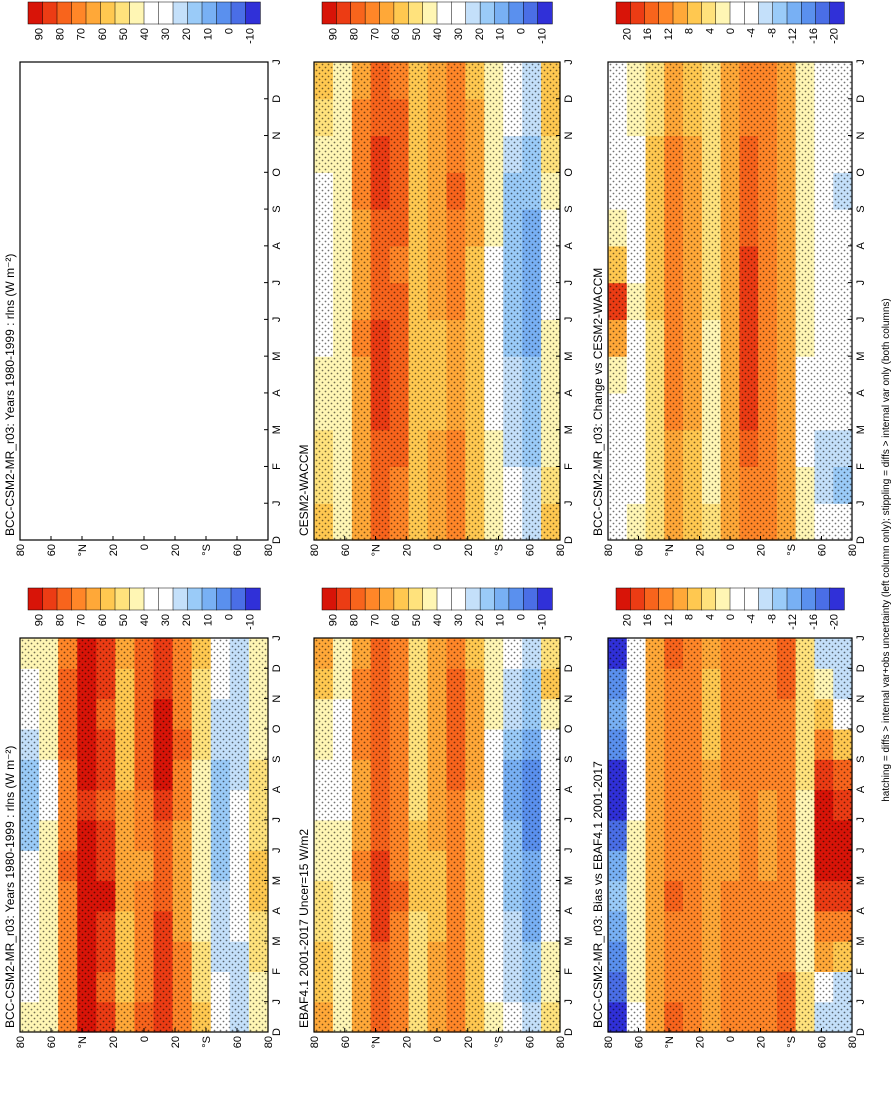 This screenshot has width=895, height=1105. Describe the element at coordinates (569, 172) in the screenshot. I see `month-tick-label: O` at that location.